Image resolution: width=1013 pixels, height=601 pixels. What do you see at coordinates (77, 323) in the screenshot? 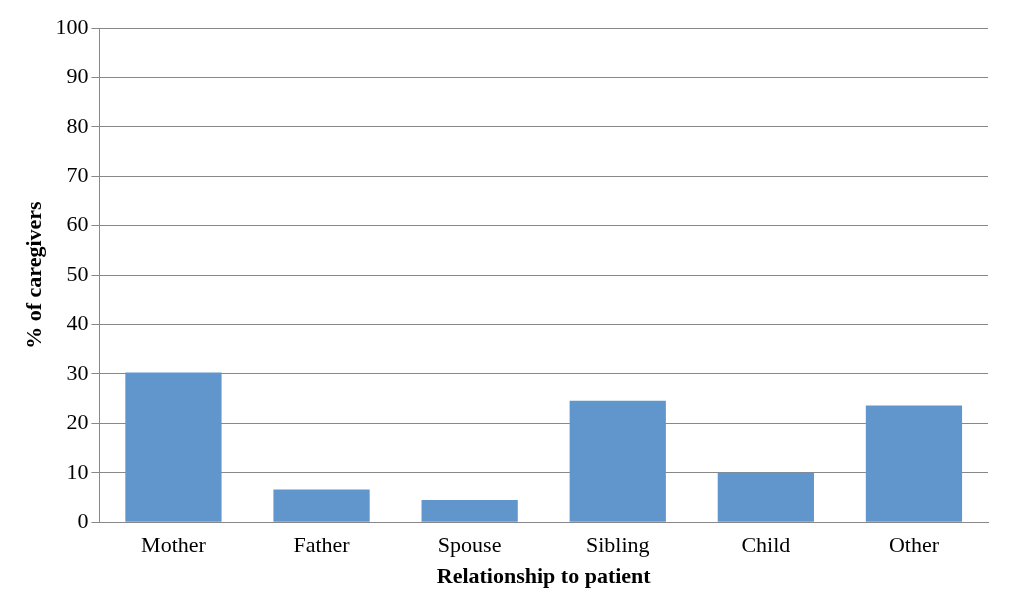
I see `y-tick-label: 40` at bounding box center [77, 323].